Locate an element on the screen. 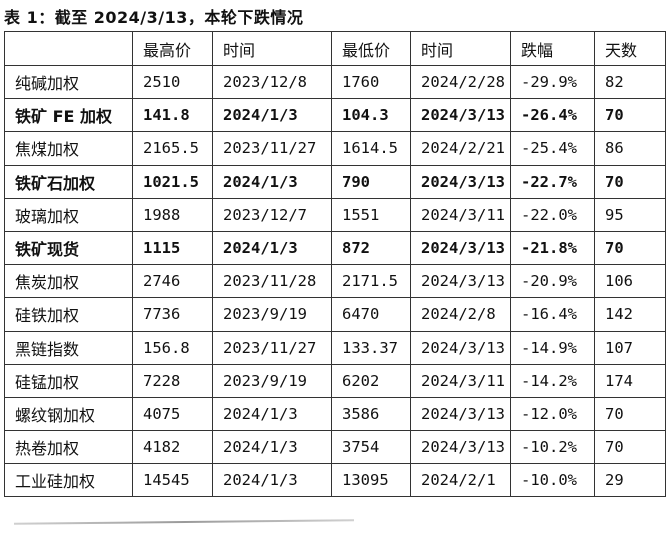 This screenshot has width=672, height=543. cell-low-date: 2024/2/28 is located at coordinates (460, 82).